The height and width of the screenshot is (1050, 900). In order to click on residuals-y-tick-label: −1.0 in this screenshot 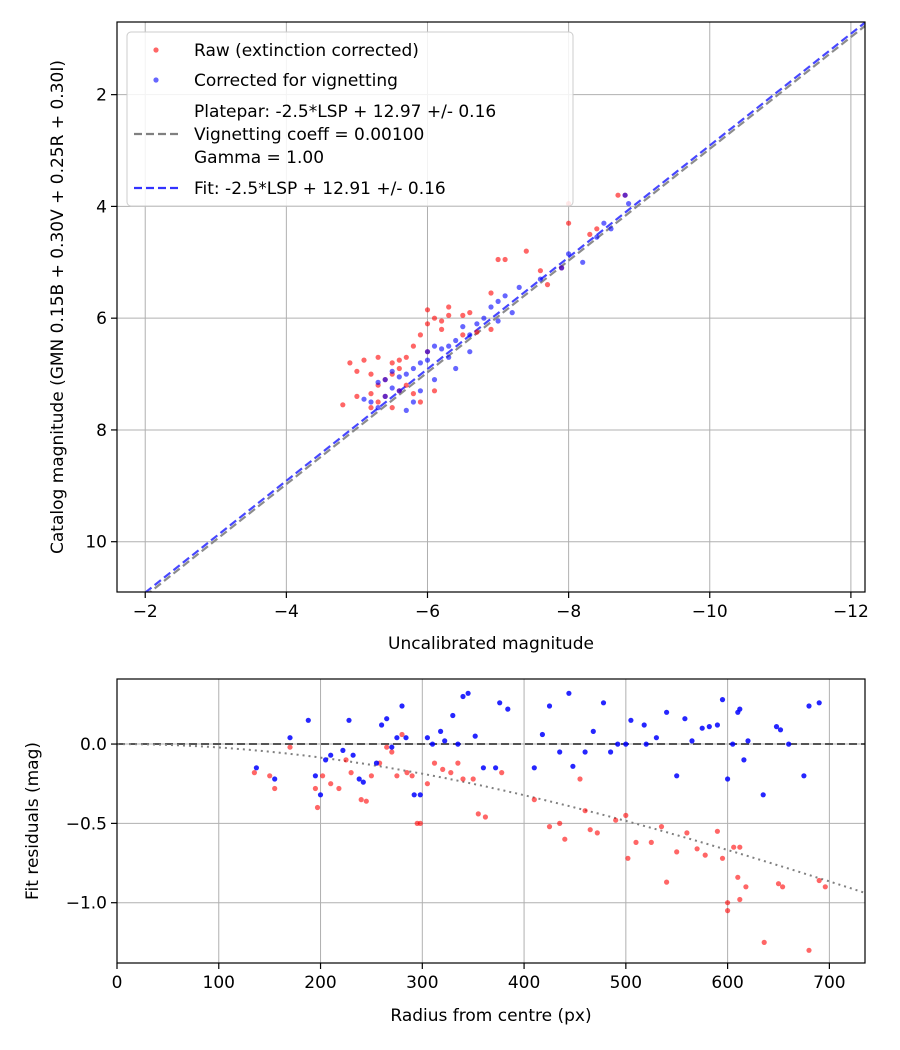, I will do `click(86, 904)`.